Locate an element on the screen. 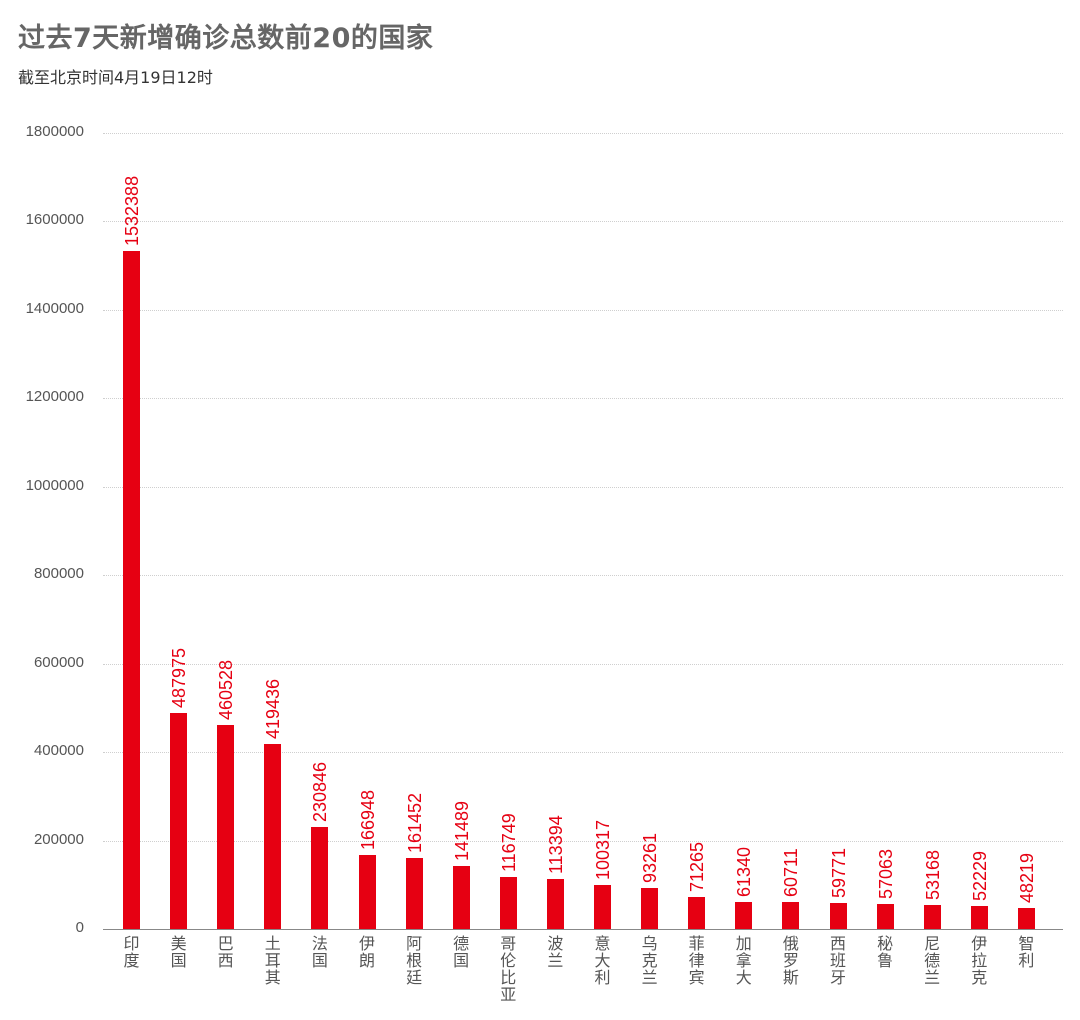  y-tick-label: 600000 is located at coordinates (58, 662).